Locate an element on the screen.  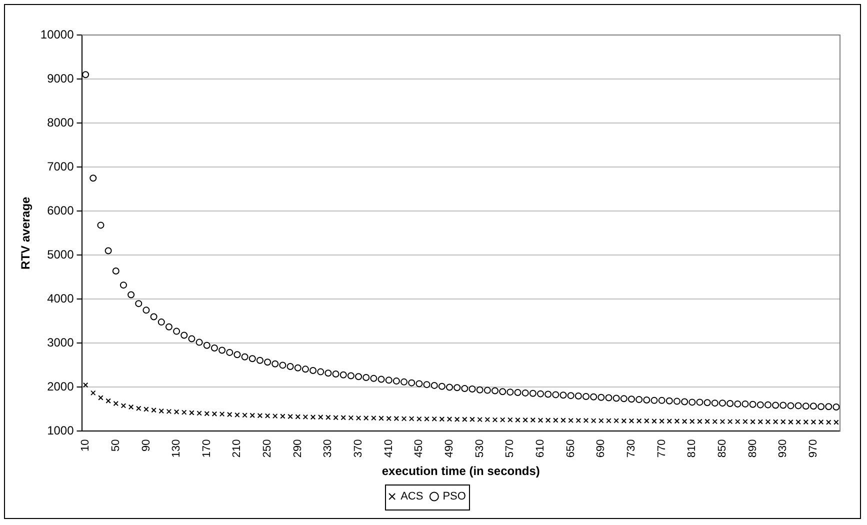
x-axis-title: execution time (in seconds) is located at coordinates (461, 471).